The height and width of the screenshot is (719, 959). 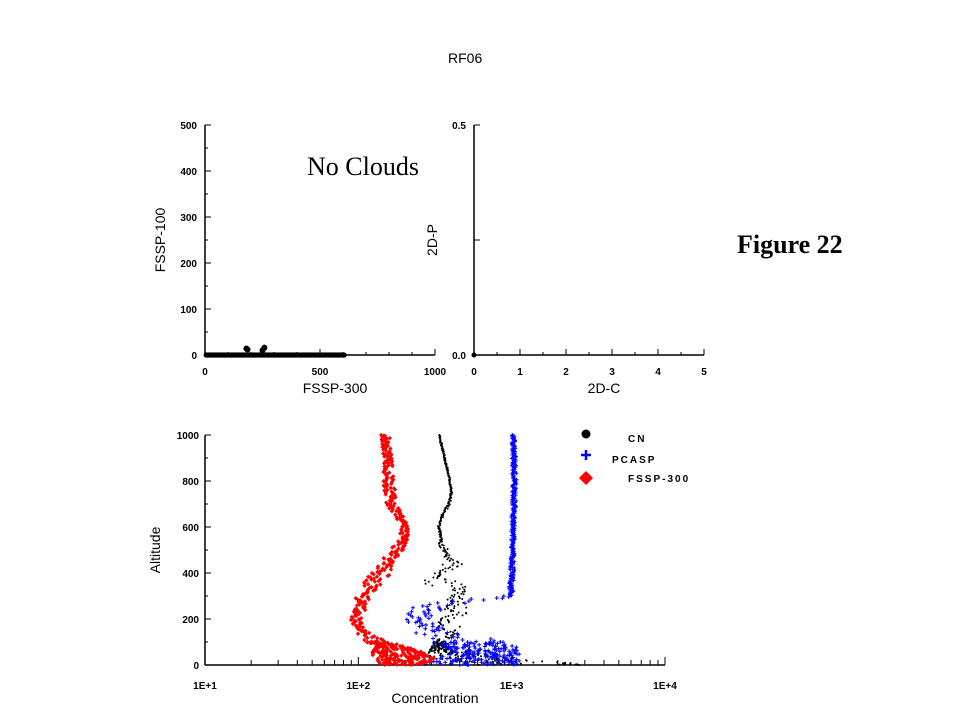 I want to click on twod-x-label: 2D-C, so click(x=604, y=388).